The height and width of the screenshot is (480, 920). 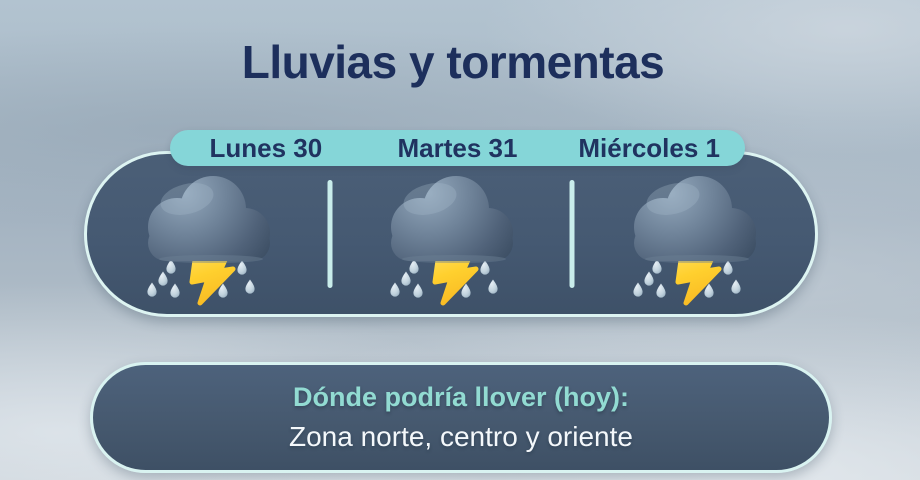 I want to click on forecast-day-column-martes, so click(x=451, y=234).